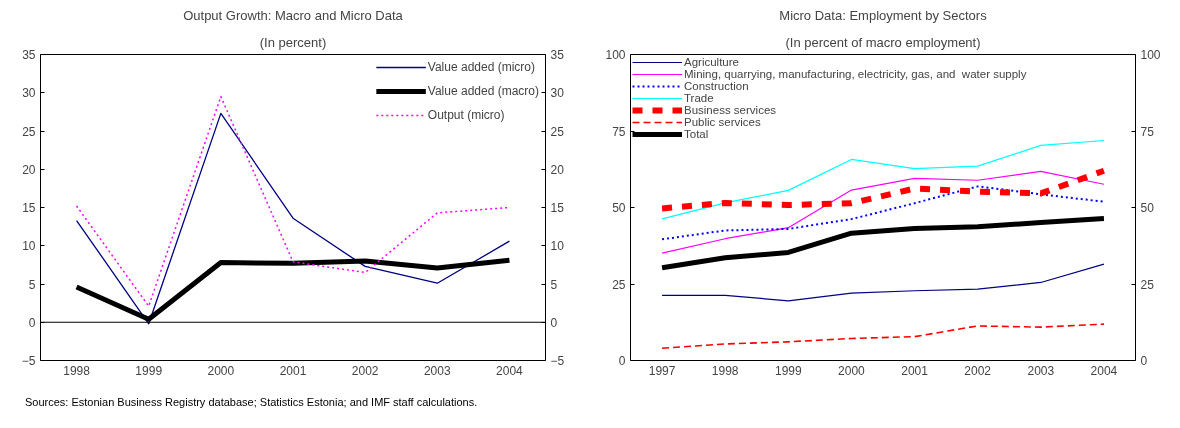 This screenshot has width=1180, height=428. I want to click on y2-tick-label: 10, so click(557, 246).